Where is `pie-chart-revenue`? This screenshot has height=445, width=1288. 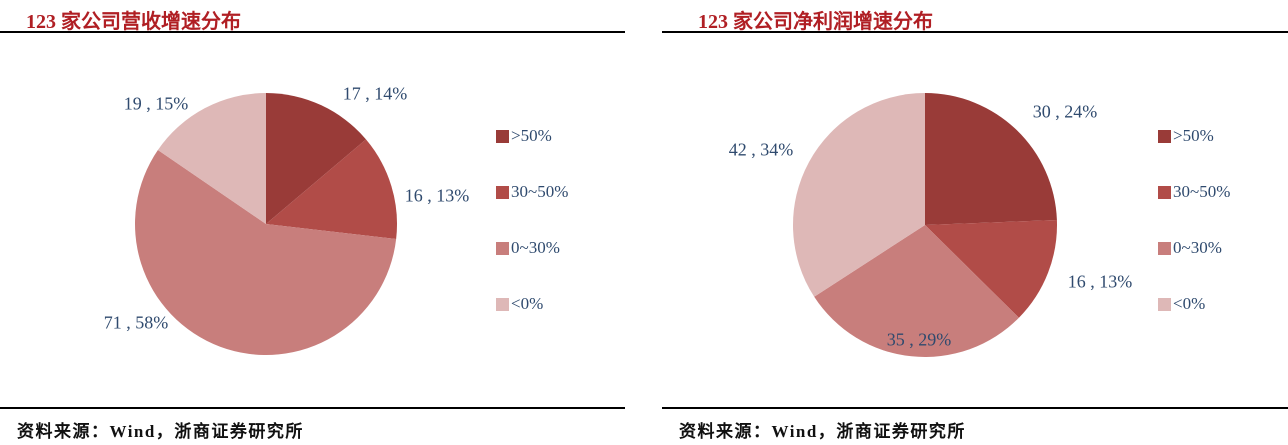 pie-chart-revenue is located at coordinates (266, 224).